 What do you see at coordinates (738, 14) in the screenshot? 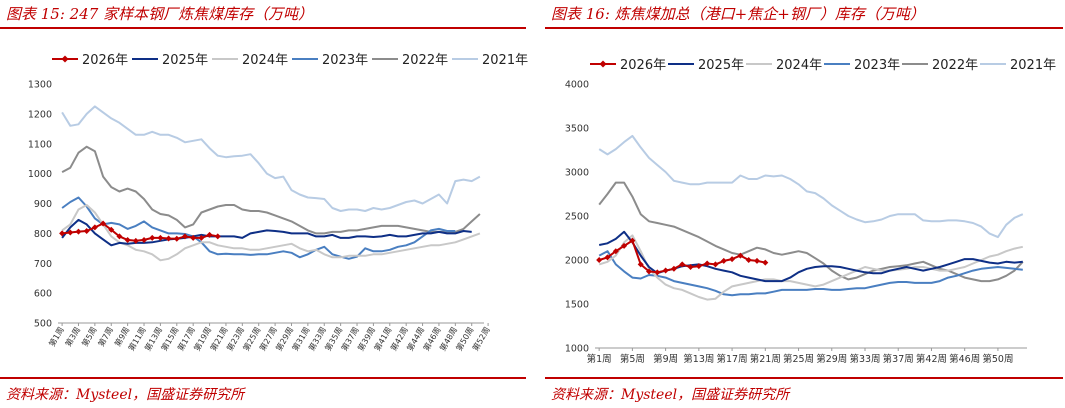
I see `chart-title: 图表 16: 炼焦煤加总（港口+焦企+钢厂）库存（万吨）` at bounding box center [738, 14].